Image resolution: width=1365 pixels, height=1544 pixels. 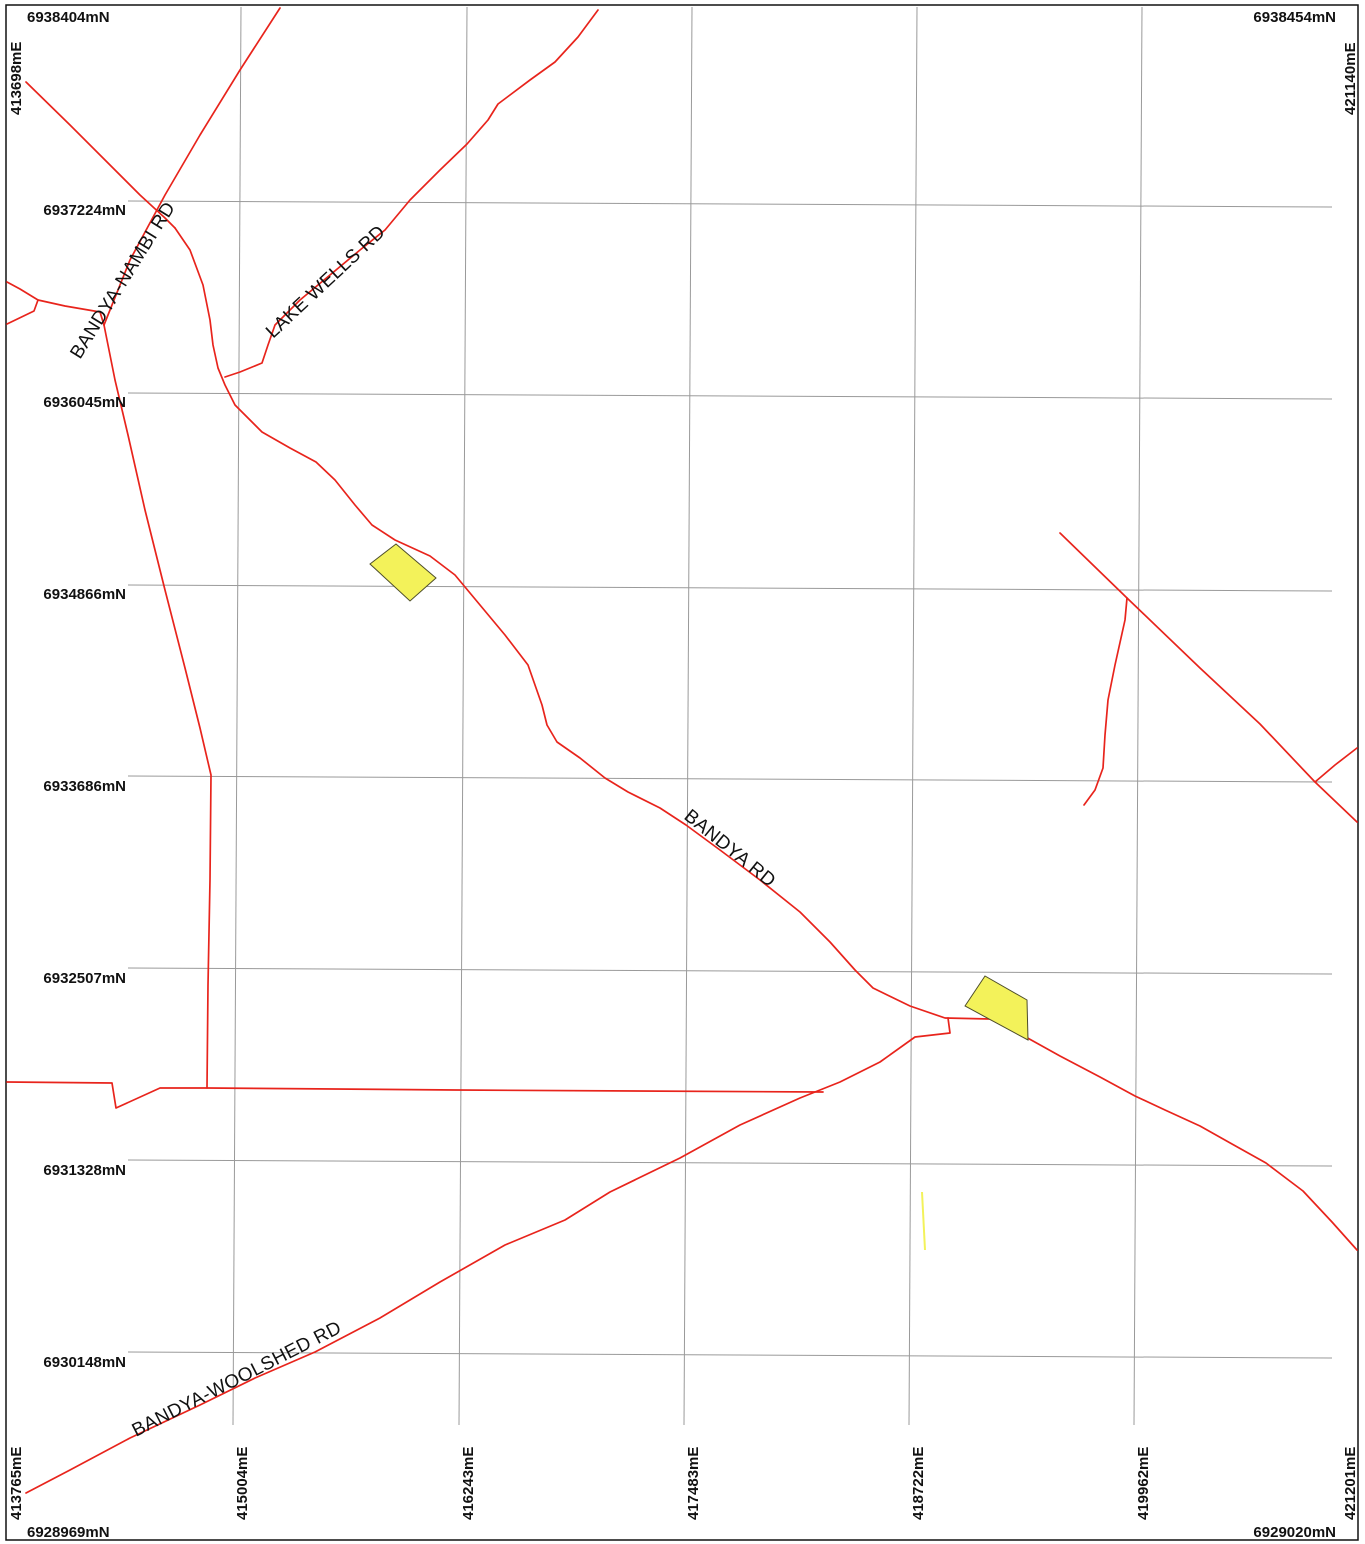 I want to click on easting-label: 416243mE, so click(x=468, y=1483).